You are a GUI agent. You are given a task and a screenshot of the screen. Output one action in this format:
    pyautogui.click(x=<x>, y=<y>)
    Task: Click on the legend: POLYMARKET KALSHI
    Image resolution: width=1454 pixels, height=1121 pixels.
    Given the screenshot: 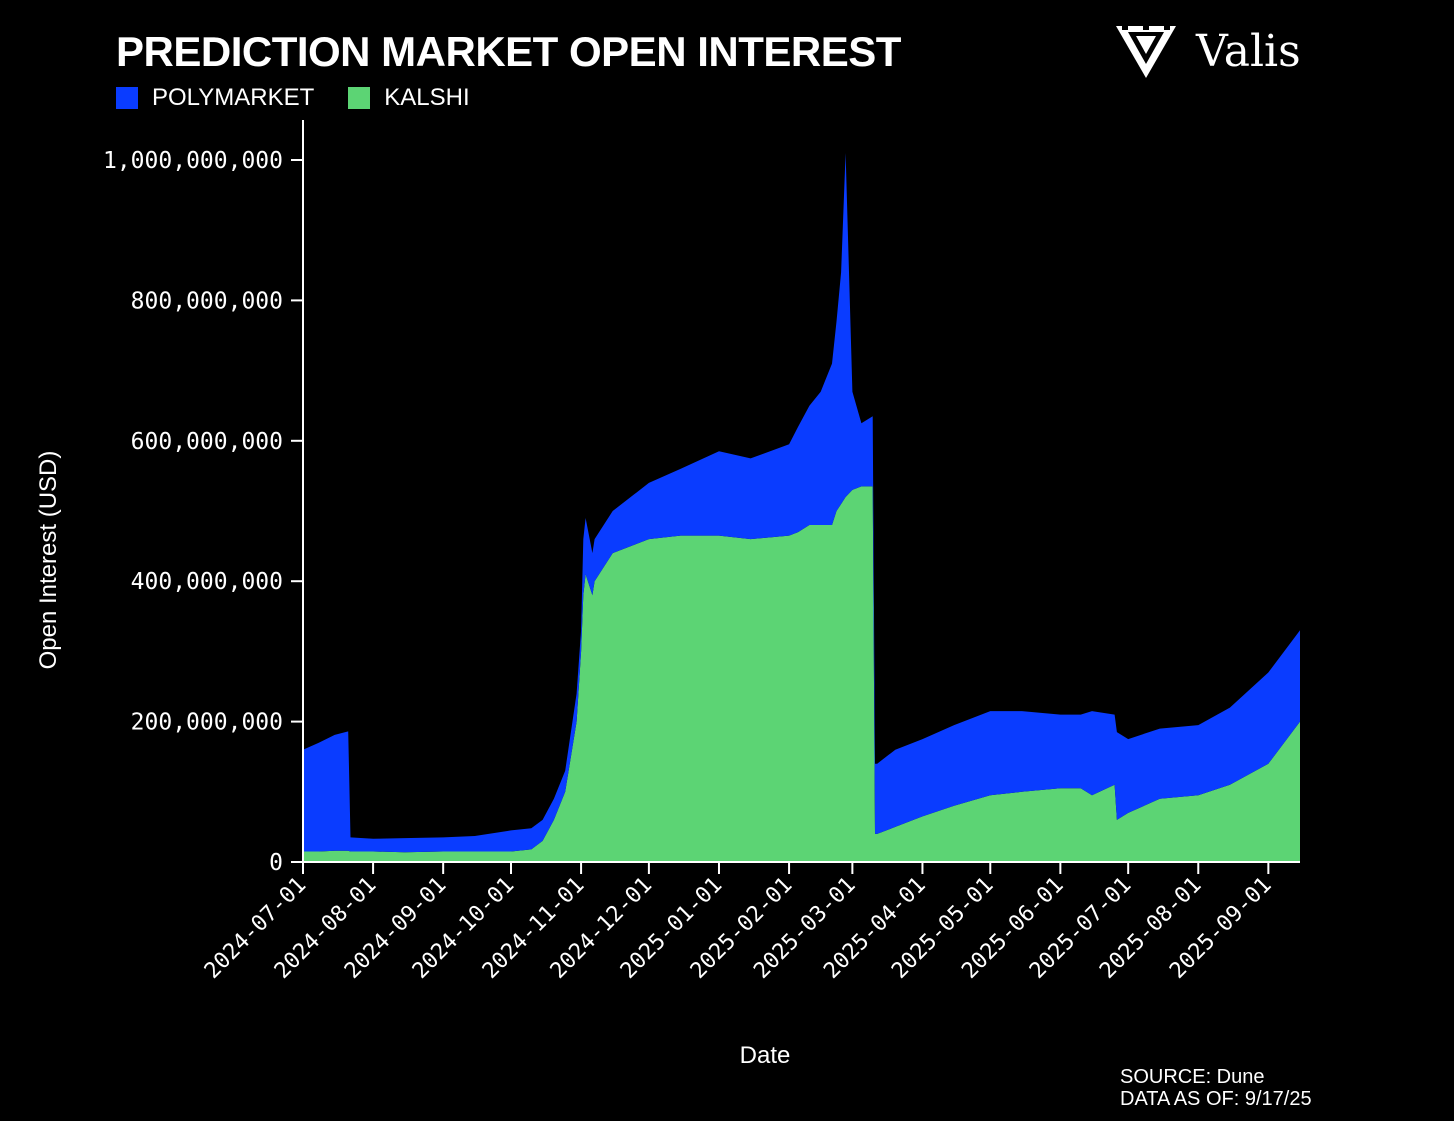 What is the action you would take?
    pyautogui.click(x=310, y=98)
    